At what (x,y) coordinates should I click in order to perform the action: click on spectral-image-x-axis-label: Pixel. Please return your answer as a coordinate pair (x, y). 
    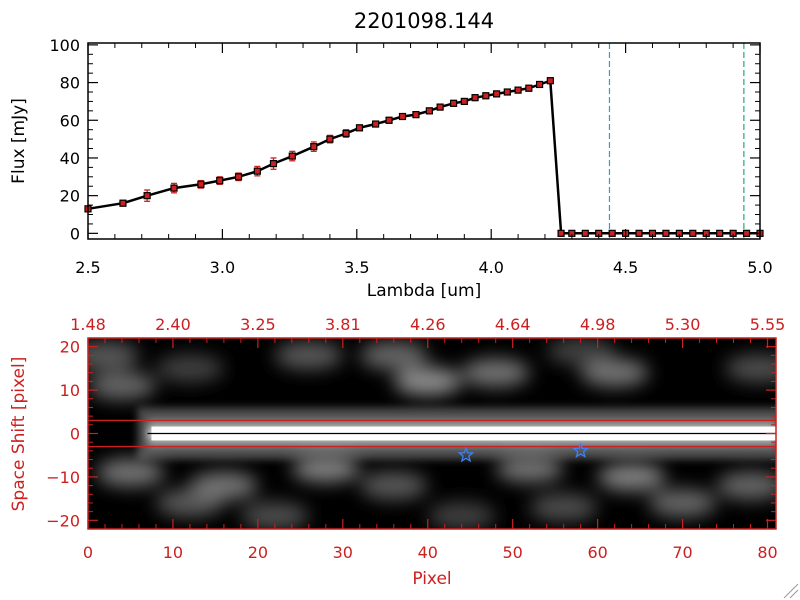
    Looking at the image, I should click on (431, 579).